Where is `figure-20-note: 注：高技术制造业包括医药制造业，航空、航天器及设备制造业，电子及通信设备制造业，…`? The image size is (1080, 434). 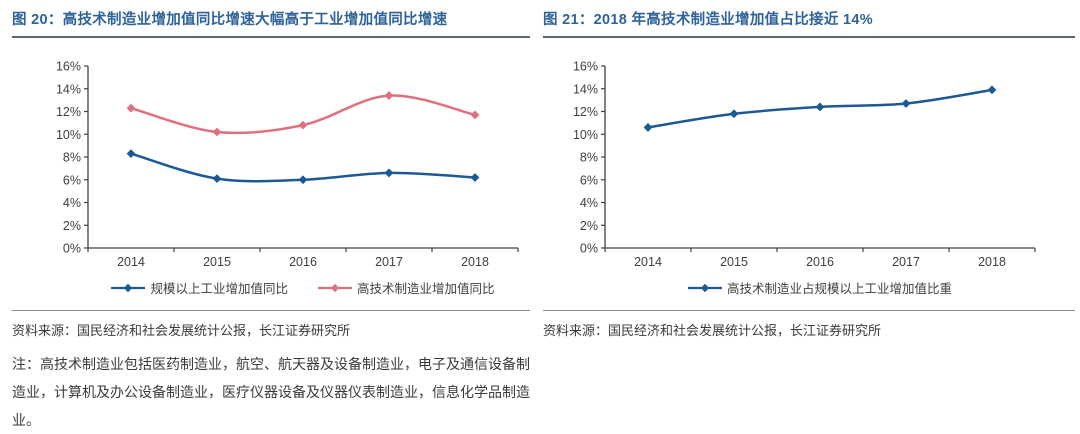
figure-20-note: 注：高技术制造业包括医药制造业，航空、航天器及设备制造业，电子及通信设备制造业，… is located at coordinates (271, 392).